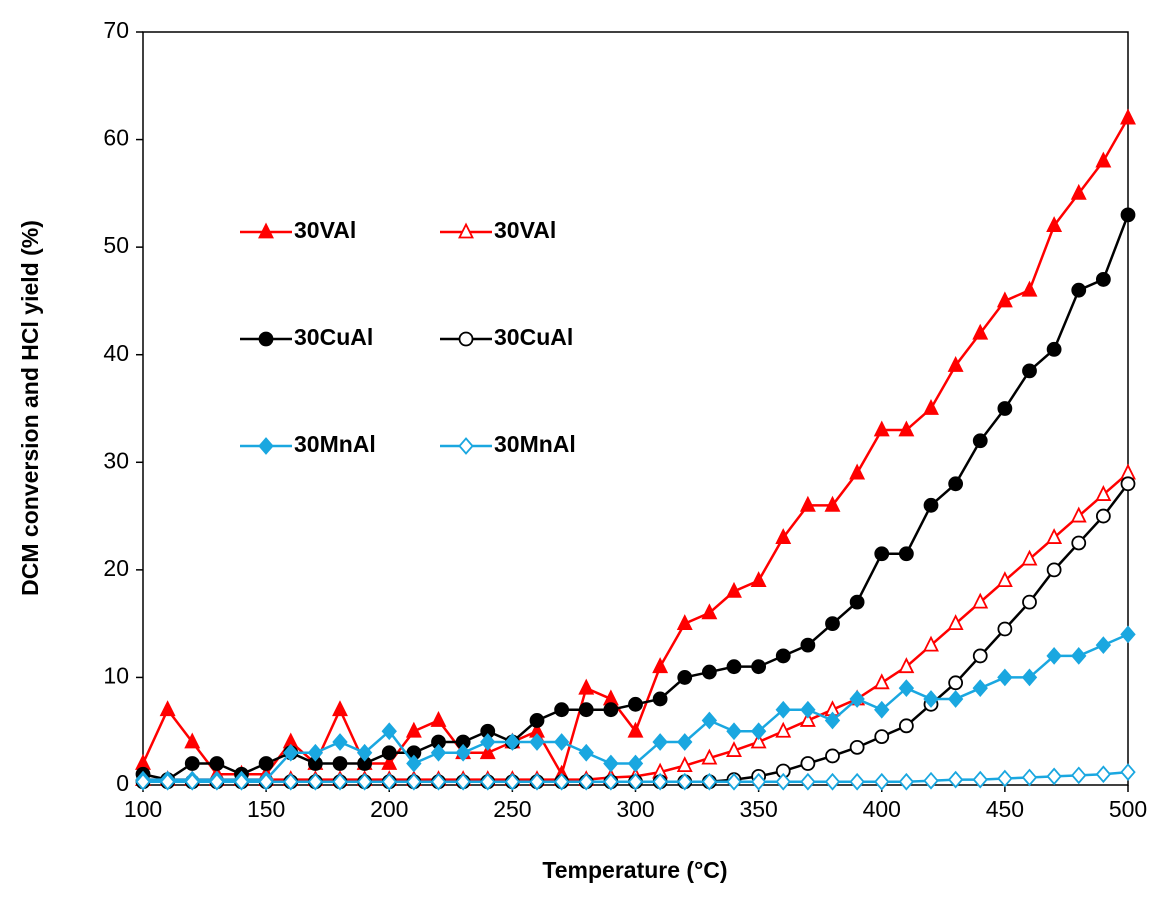  I want to click on y-tick-label: 70, so click(116, 30).